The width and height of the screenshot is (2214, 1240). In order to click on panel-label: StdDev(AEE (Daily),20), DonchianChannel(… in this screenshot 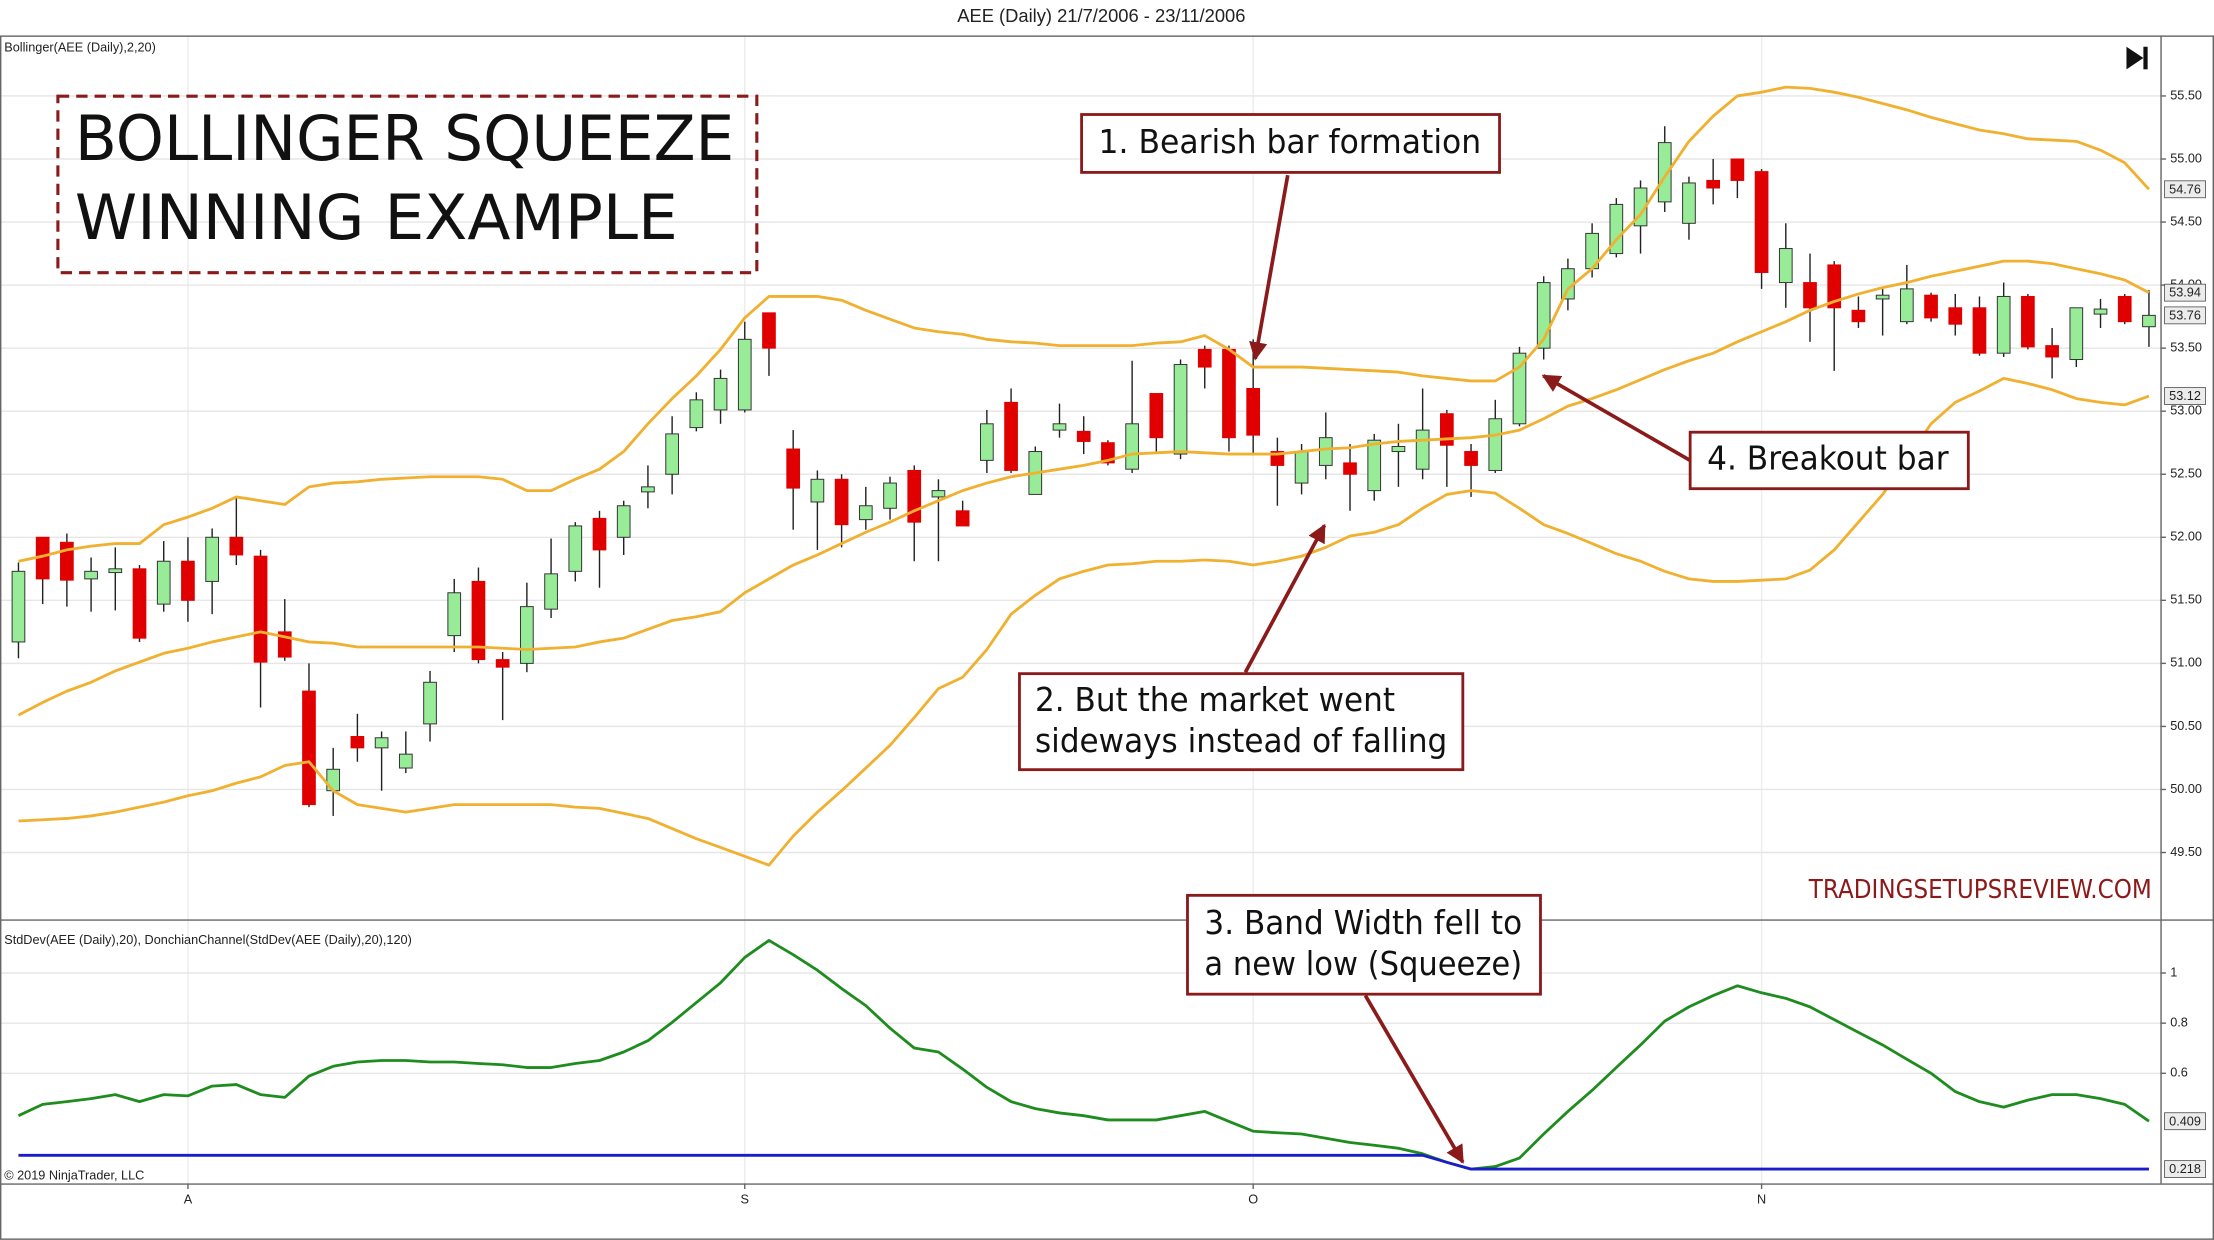, I will do `click(208, 940)`.